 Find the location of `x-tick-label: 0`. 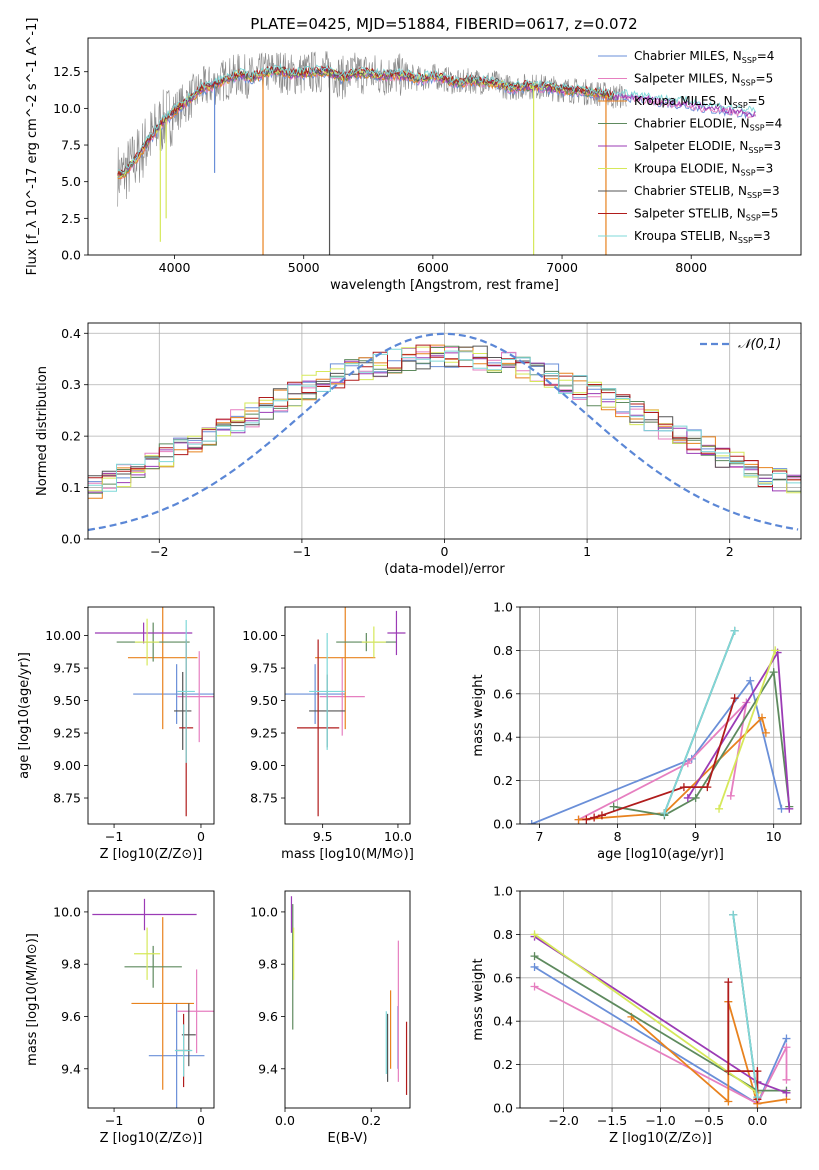

x-tick-label: 0 is located at coordinates (201, 836).